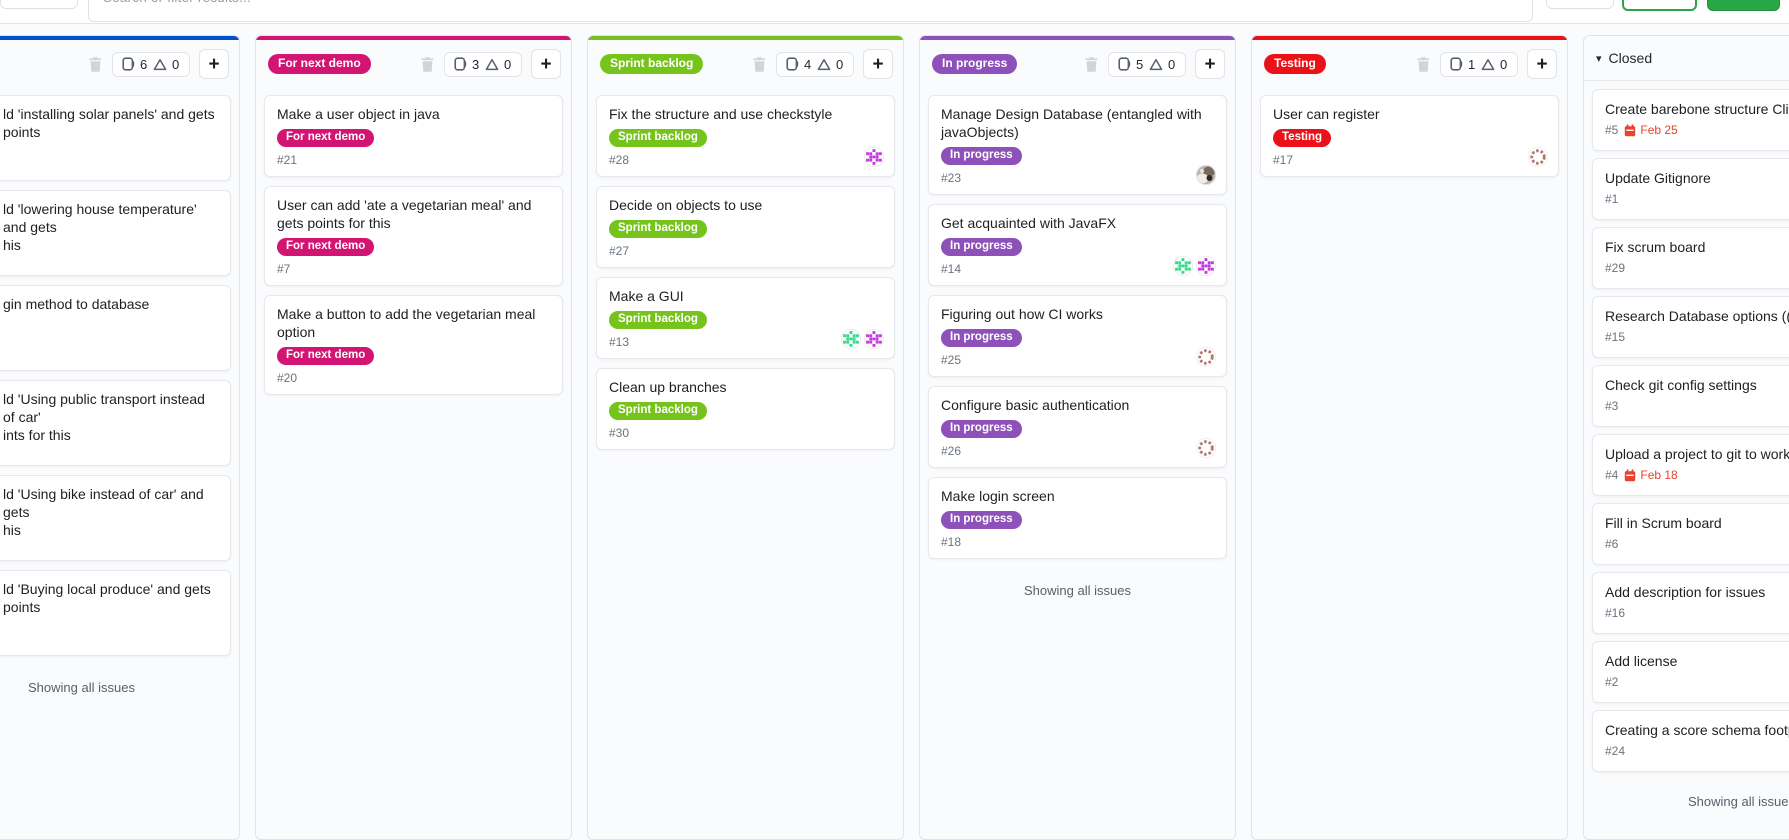 Image resolution: width=1789 pixels, height=840 pixels. I want to click on issue-card: Clean up branches Sprint backlog #30, so click(745, 409).